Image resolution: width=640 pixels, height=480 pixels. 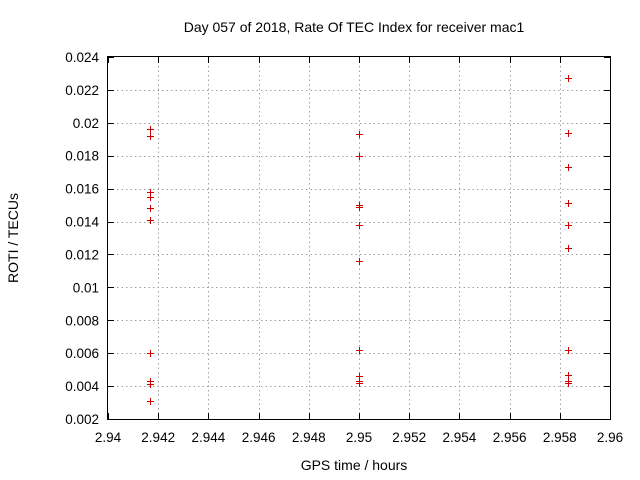 What do you see at coordinates (354, 465) in the screenshot?
I see `x-axis-title: GPS time / hours` at bounding box center [354, 465].